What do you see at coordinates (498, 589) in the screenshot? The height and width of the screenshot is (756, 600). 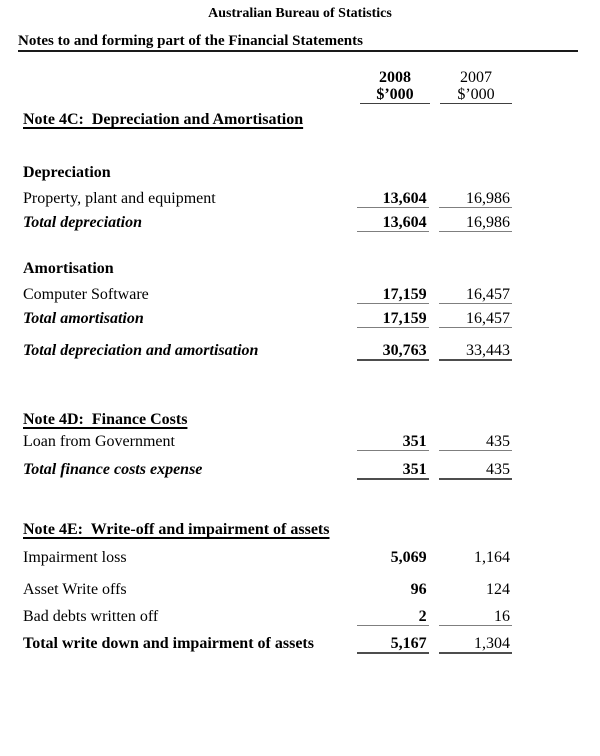 I see `row-value-2007: 124` at bounding box center [498, 589].